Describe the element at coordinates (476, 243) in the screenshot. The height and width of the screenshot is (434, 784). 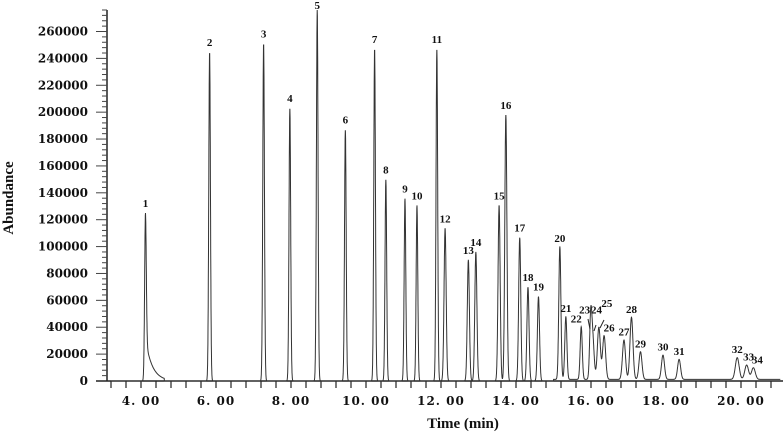
I see `peak-label-14: 14` at that location.